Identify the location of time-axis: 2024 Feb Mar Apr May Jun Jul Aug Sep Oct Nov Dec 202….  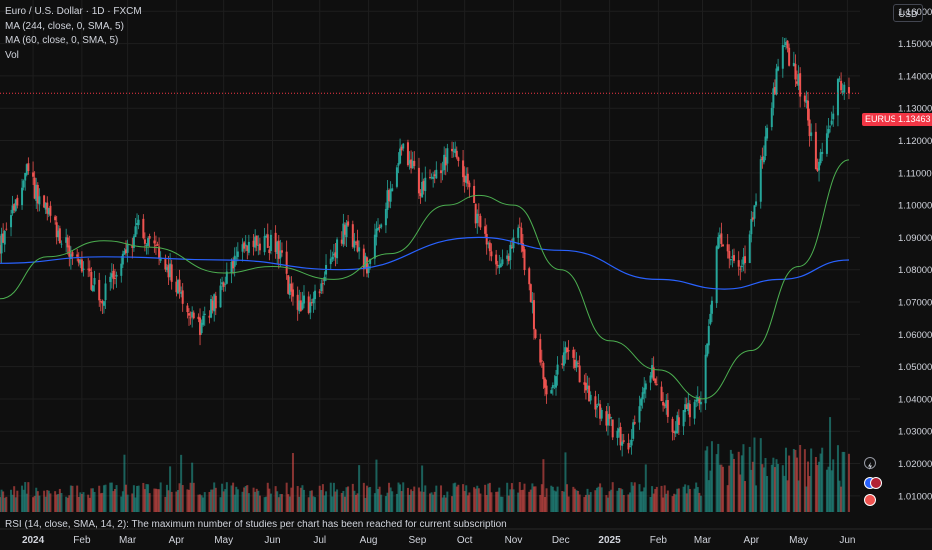
(439, 540).